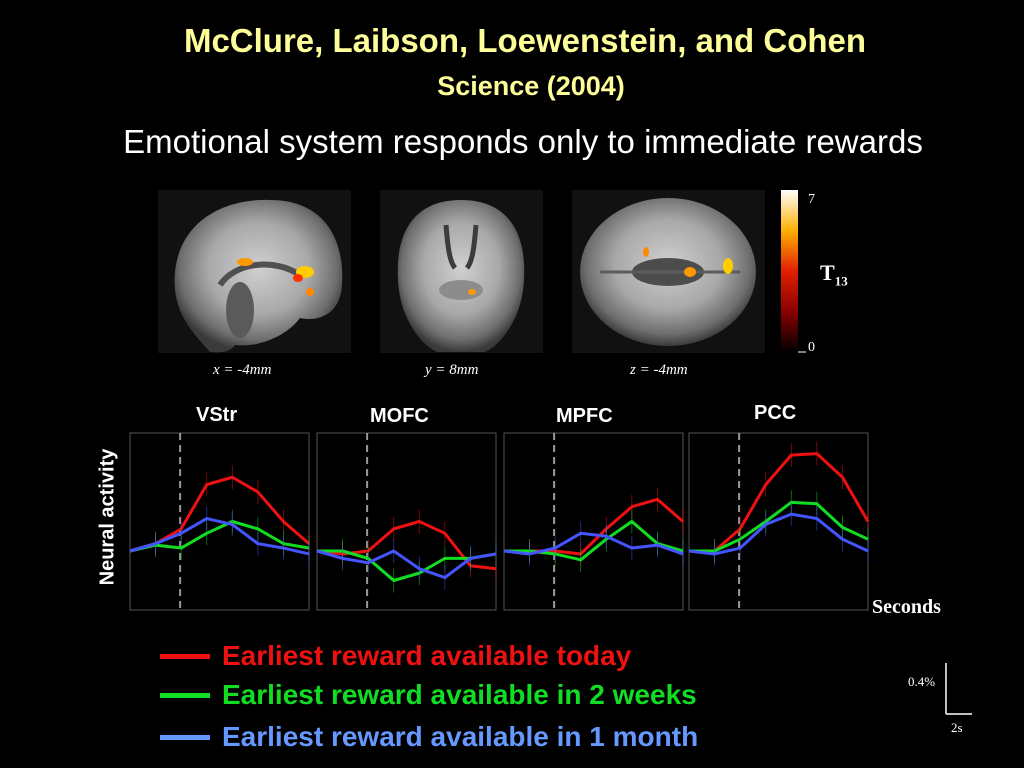 This screenshot has height=768, width=1024. Describe the element at coordinates (242, 370) in the screenshot. I see `slice-label-x: x = -4mm` at that location.